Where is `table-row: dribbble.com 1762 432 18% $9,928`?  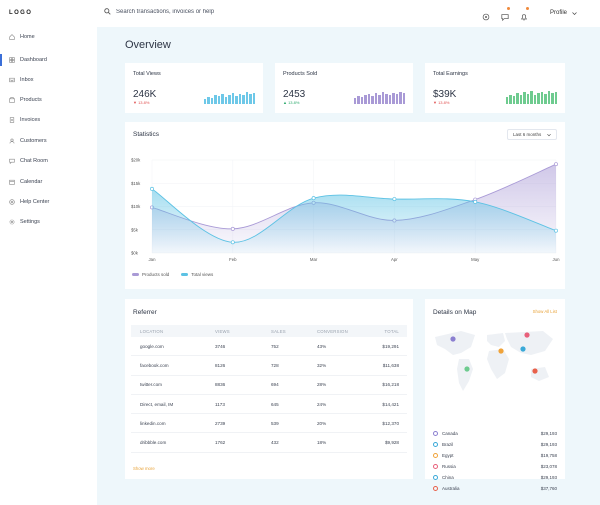
table-row: dribbble.com 1762 432 18% $9,928 is located at coordinates (269, 443).